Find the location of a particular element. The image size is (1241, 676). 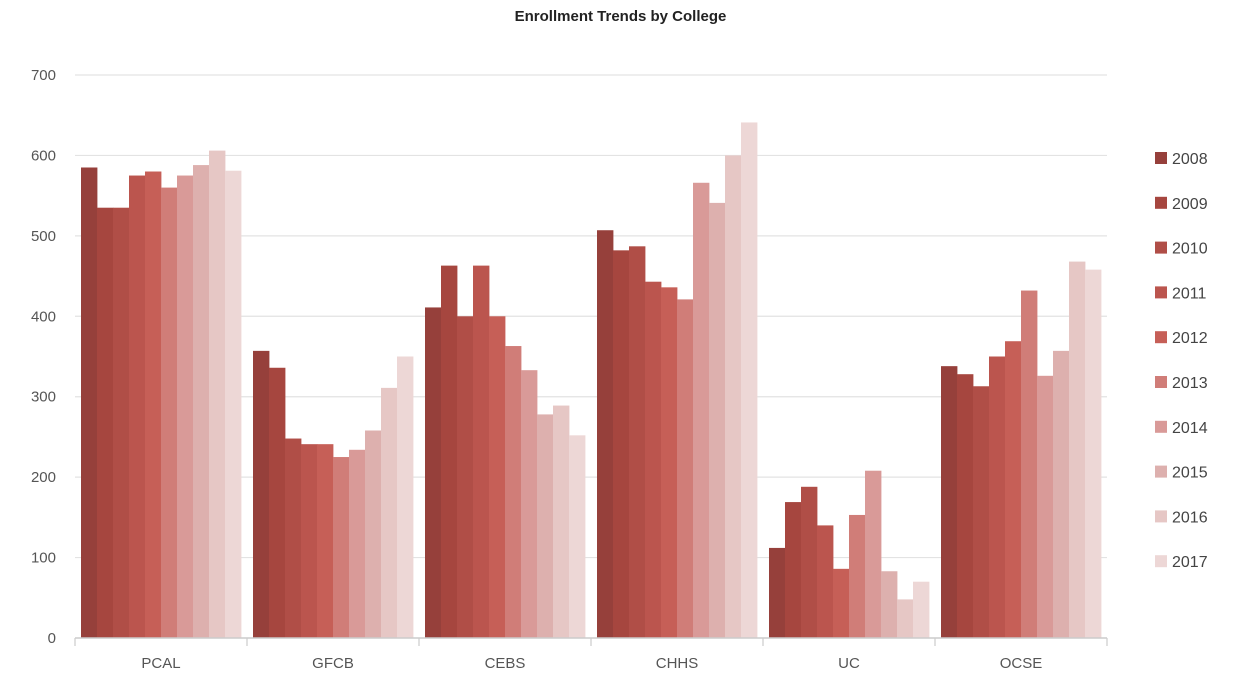

bar-GFCB-2011 is located at coordinates (309, 541).